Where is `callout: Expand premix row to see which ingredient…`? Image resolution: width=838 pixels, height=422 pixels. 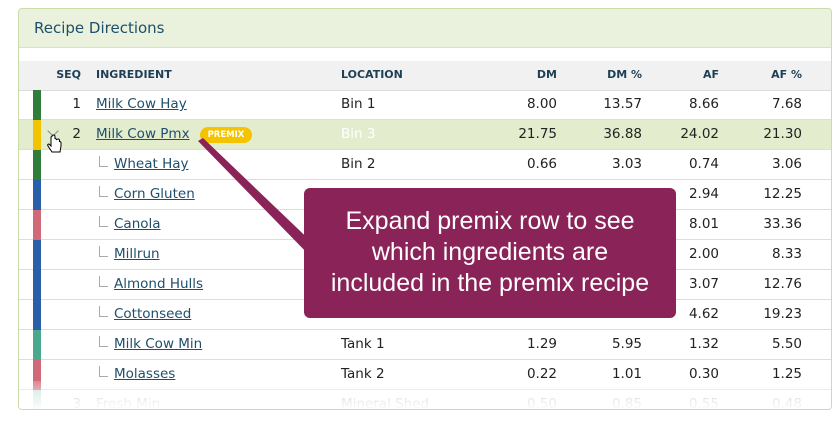
callout: Expand premix row to see which ingredient… is located at coordinates (490, 253).